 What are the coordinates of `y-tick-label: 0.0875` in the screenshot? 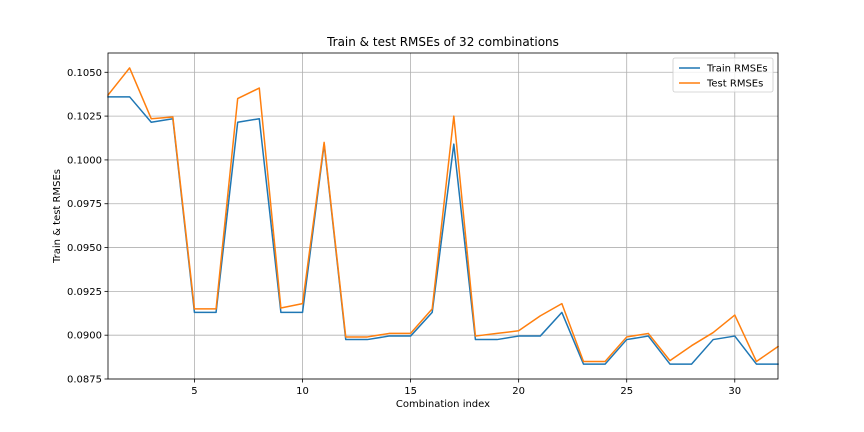 It's located at (84, 380).